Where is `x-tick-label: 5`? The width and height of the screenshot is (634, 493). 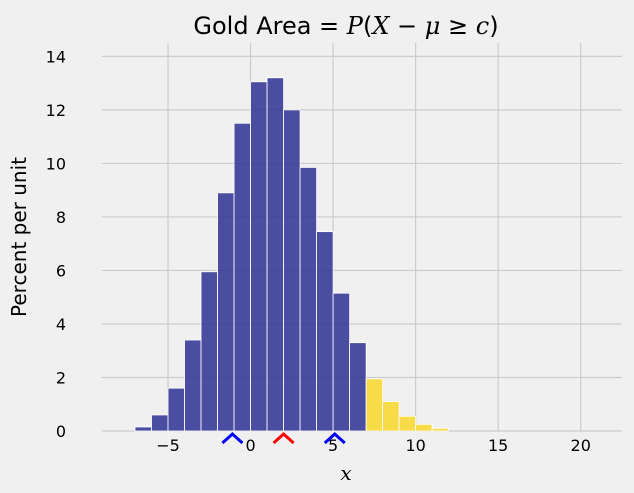
x-tick-label: 5 is located at coordinates (333, 445).